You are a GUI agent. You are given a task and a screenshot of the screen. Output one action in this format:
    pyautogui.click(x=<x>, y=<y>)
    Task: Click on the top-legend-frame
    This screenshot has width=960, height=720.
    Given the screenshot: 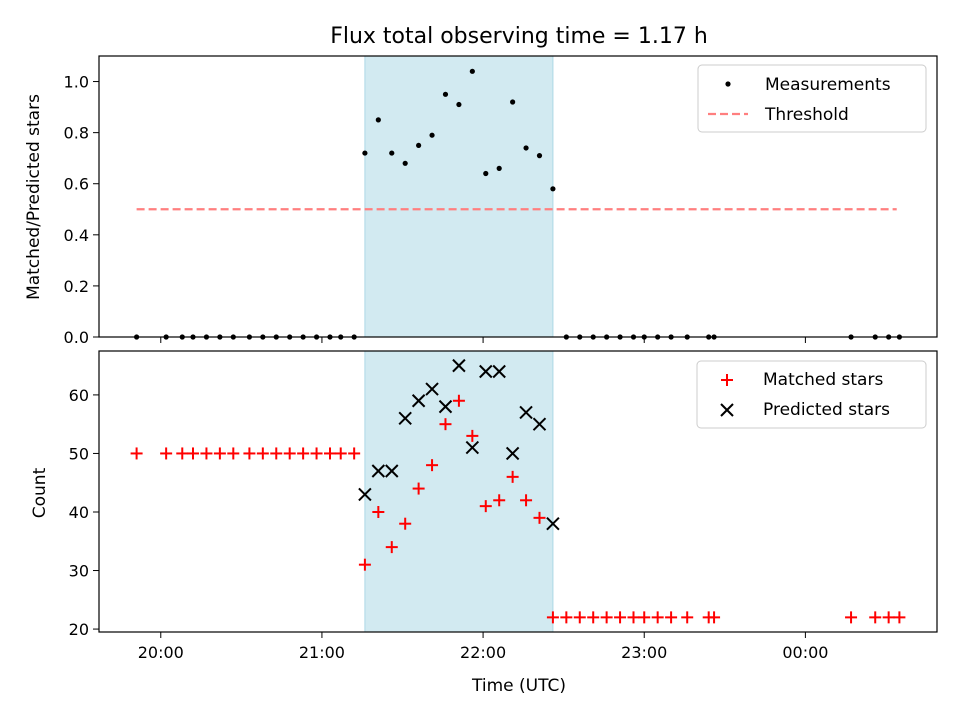 What is the action you would take?
    pyautogui.click(x=812, y=98)
    